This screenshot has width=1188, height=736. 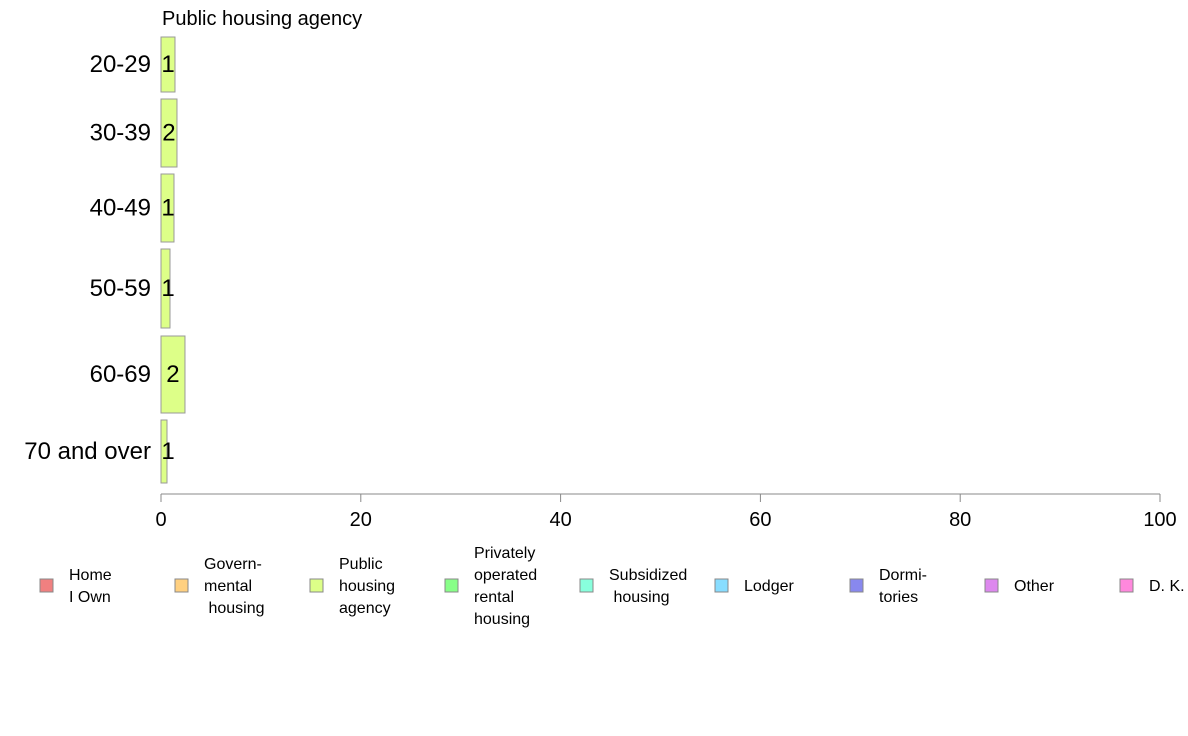 I want to click on legend-label: Lodger, so click(x=769, y=586).